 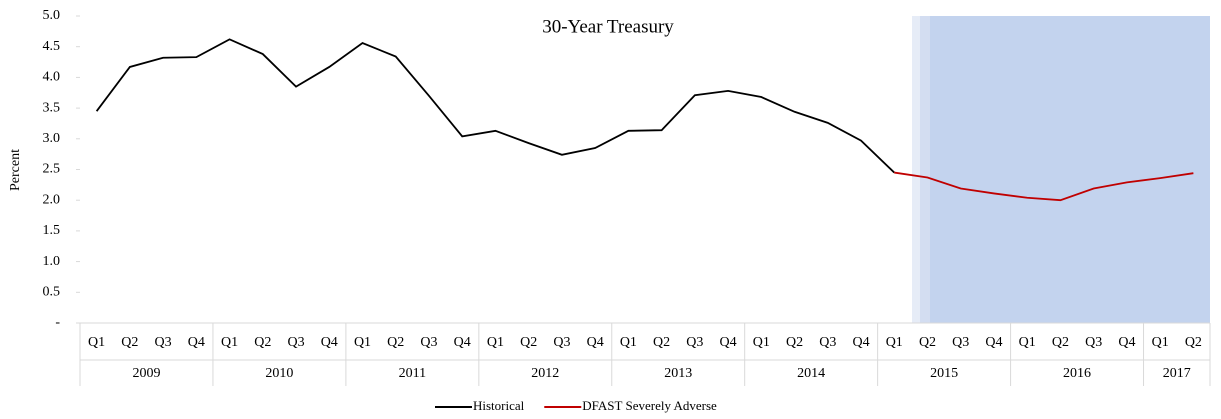 I want to click on y-tick-label: 5.0, so click(x=52, y=15).